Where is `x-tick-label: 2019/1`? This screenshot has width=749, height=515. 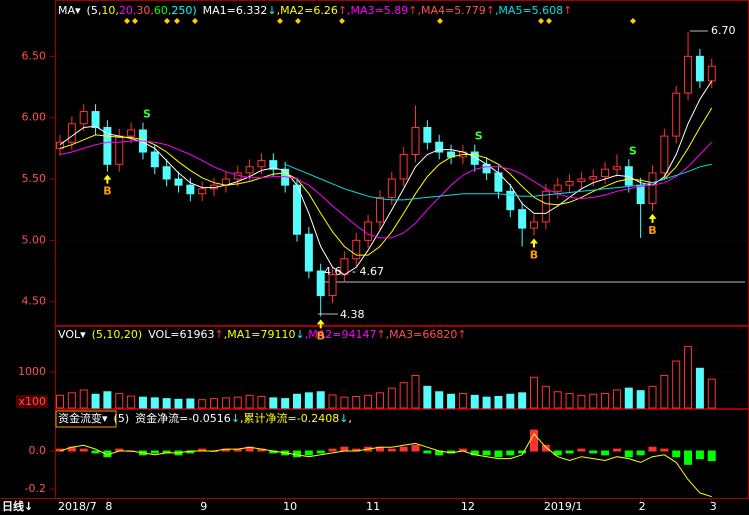 x-tick-label: 2019/1 is located at coordinates (563, 506).